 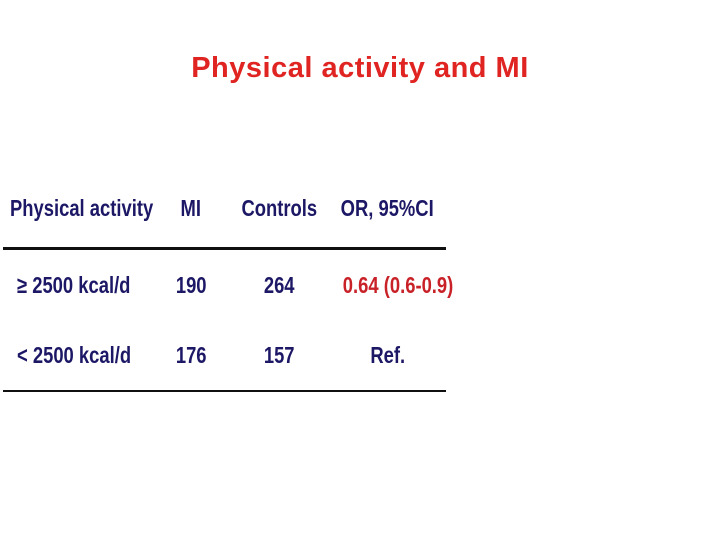 I want to click on cell-mi: 176, so click(x=191, y=355).